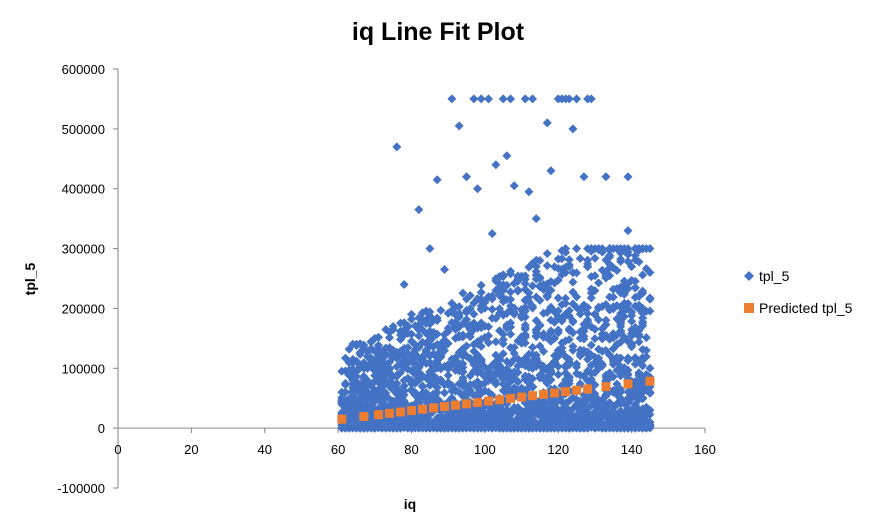 Image resolution: width=883 pixels, height=529 pixels. What do you see at coordinates (30, 278) in the screenshot?
I see `y-axis-title: tpl_5` at bounding box center [30, 278].